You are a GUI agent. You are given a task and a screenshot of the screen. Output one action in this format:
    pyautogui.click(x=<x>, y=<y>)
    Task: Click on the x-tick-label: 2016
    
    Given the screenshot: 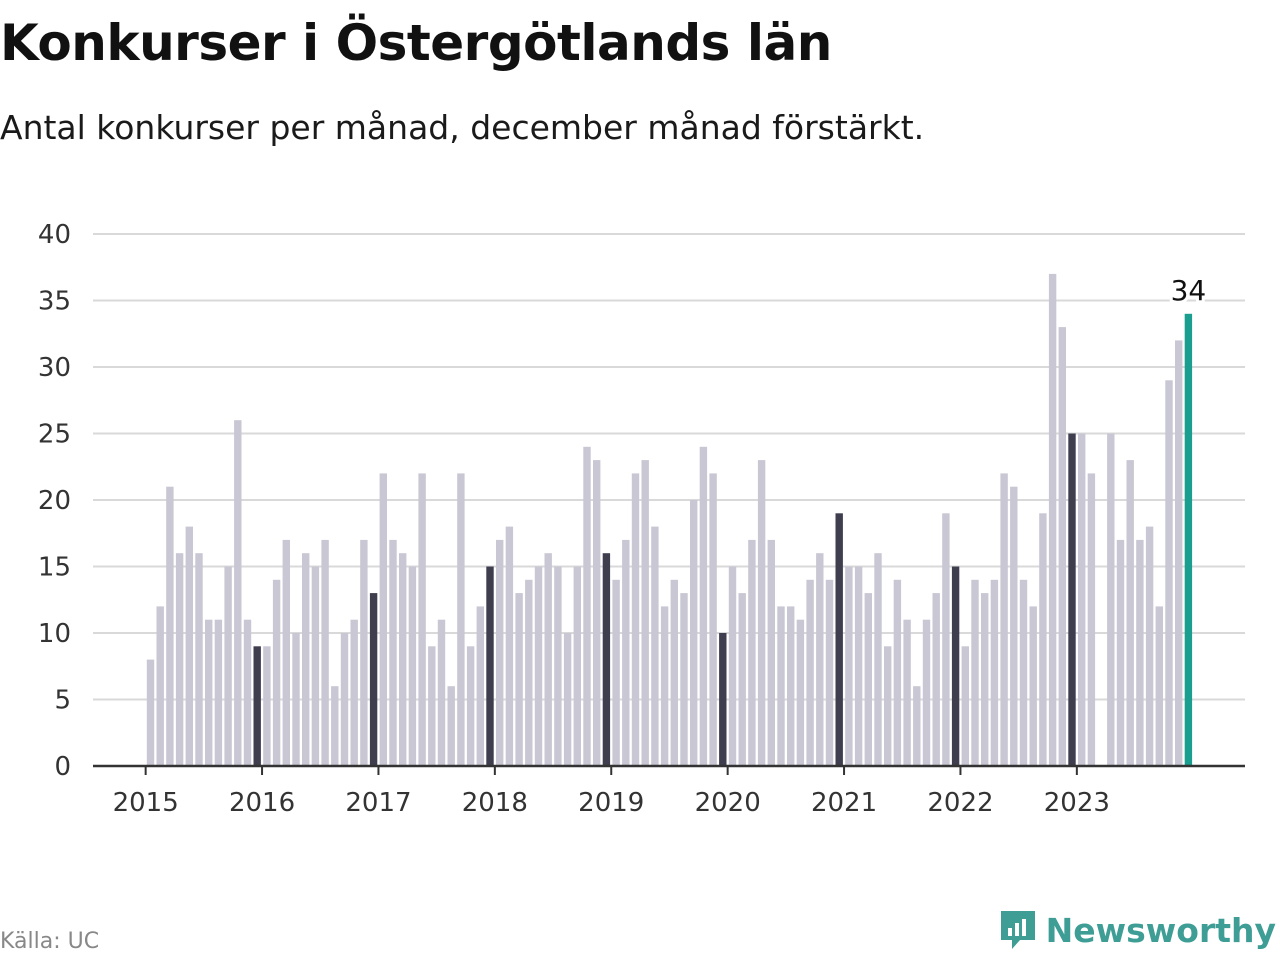 What is the action you would take?
    pyautogui.click(x=262, y=803)
    